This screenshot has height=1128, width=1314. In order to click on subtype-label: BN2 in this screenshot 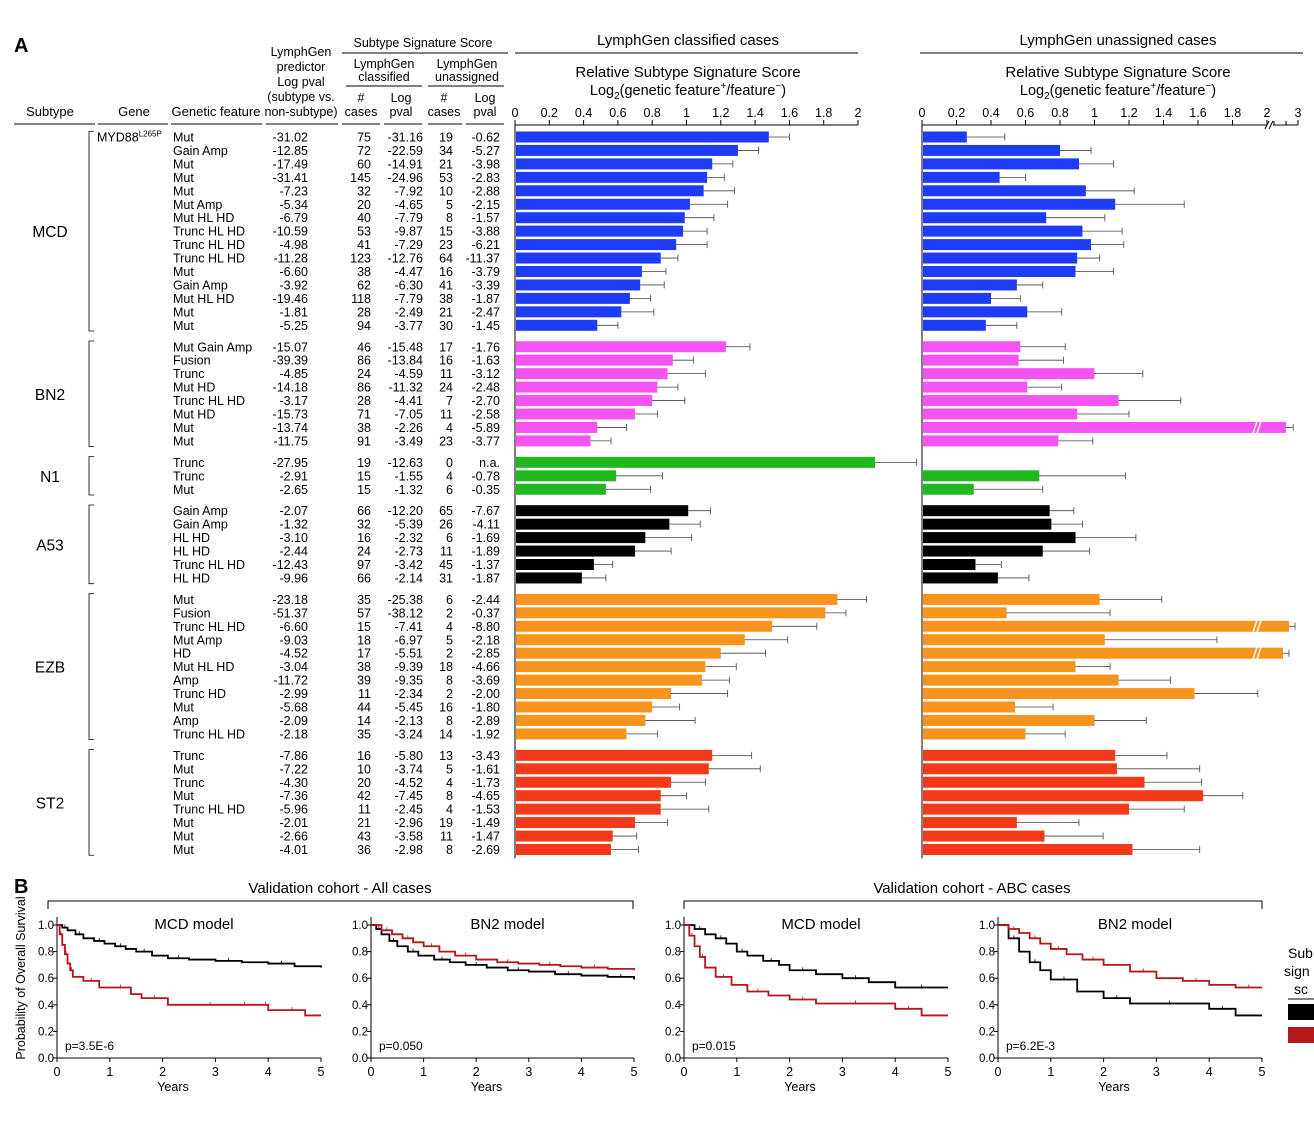, I will do `click(50, 395)`.